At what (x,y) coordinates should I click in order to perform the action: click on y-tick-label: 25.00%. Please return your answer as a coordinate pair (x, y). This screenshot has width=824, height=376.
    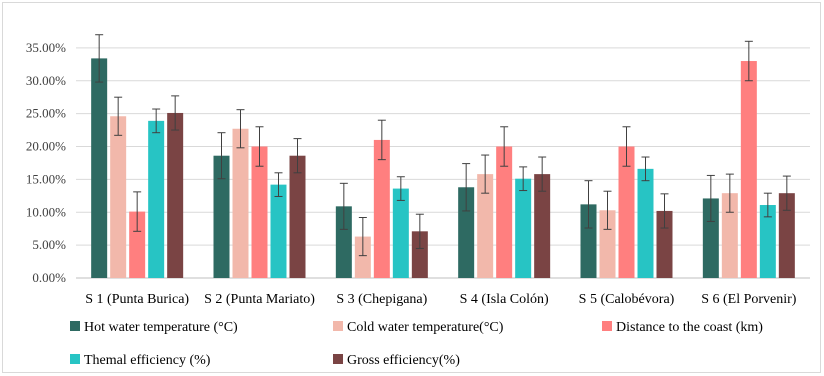
    Looking at the image, I should click on (46, 113).